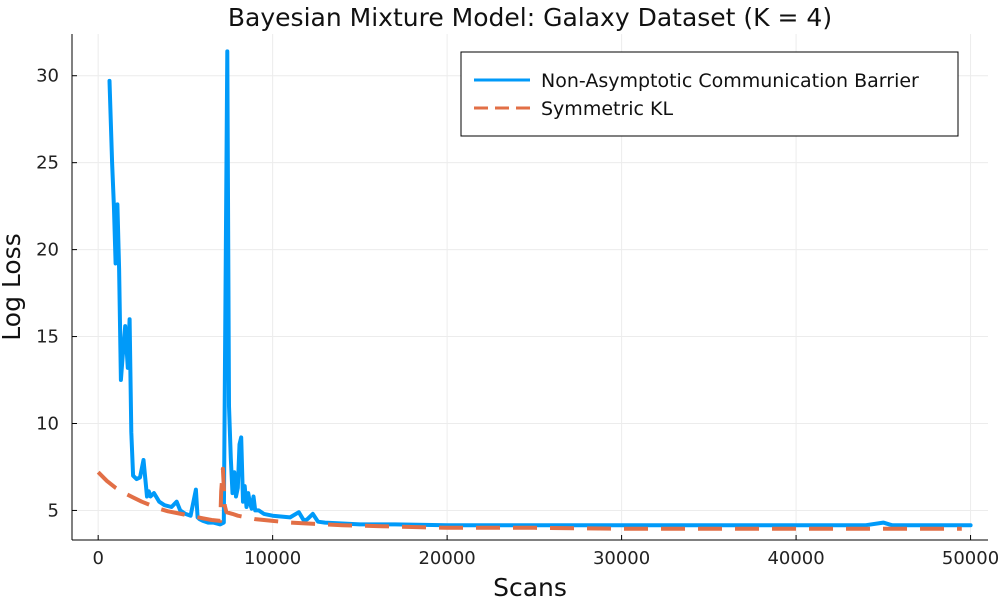 The image size is (1000, 600). I want to click on y-tick-label: 10, so click(47, 423).